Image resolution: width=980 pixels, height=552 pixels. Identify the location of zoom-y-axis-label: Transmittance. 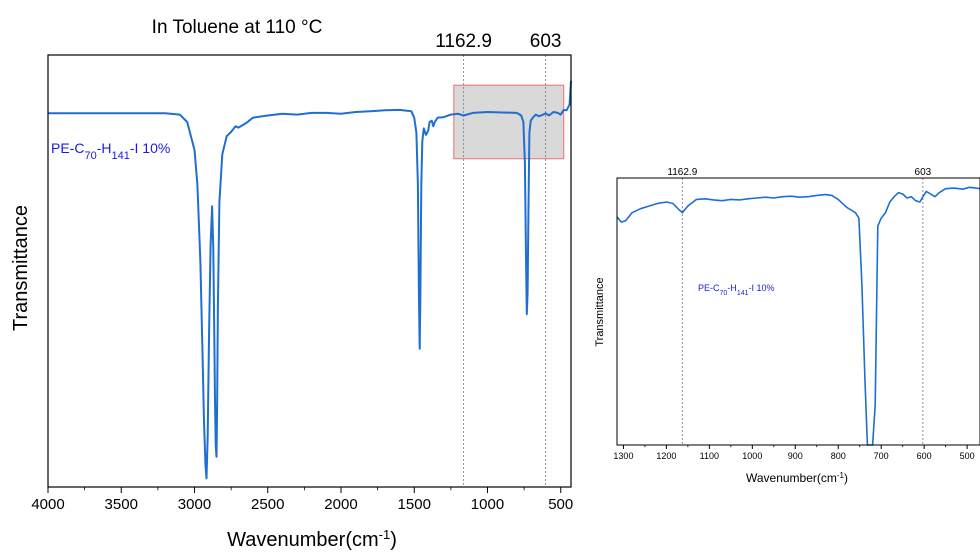
(600, 311).